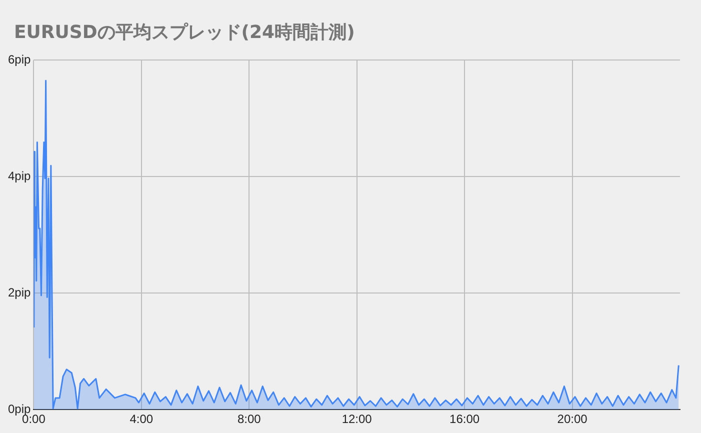 The image size is (701, 433). Describe the element at coordinates (184, 32) in the screenshot. I see `chart-title: EURUSDの平均スプレッド(24時間計測)` at that location.